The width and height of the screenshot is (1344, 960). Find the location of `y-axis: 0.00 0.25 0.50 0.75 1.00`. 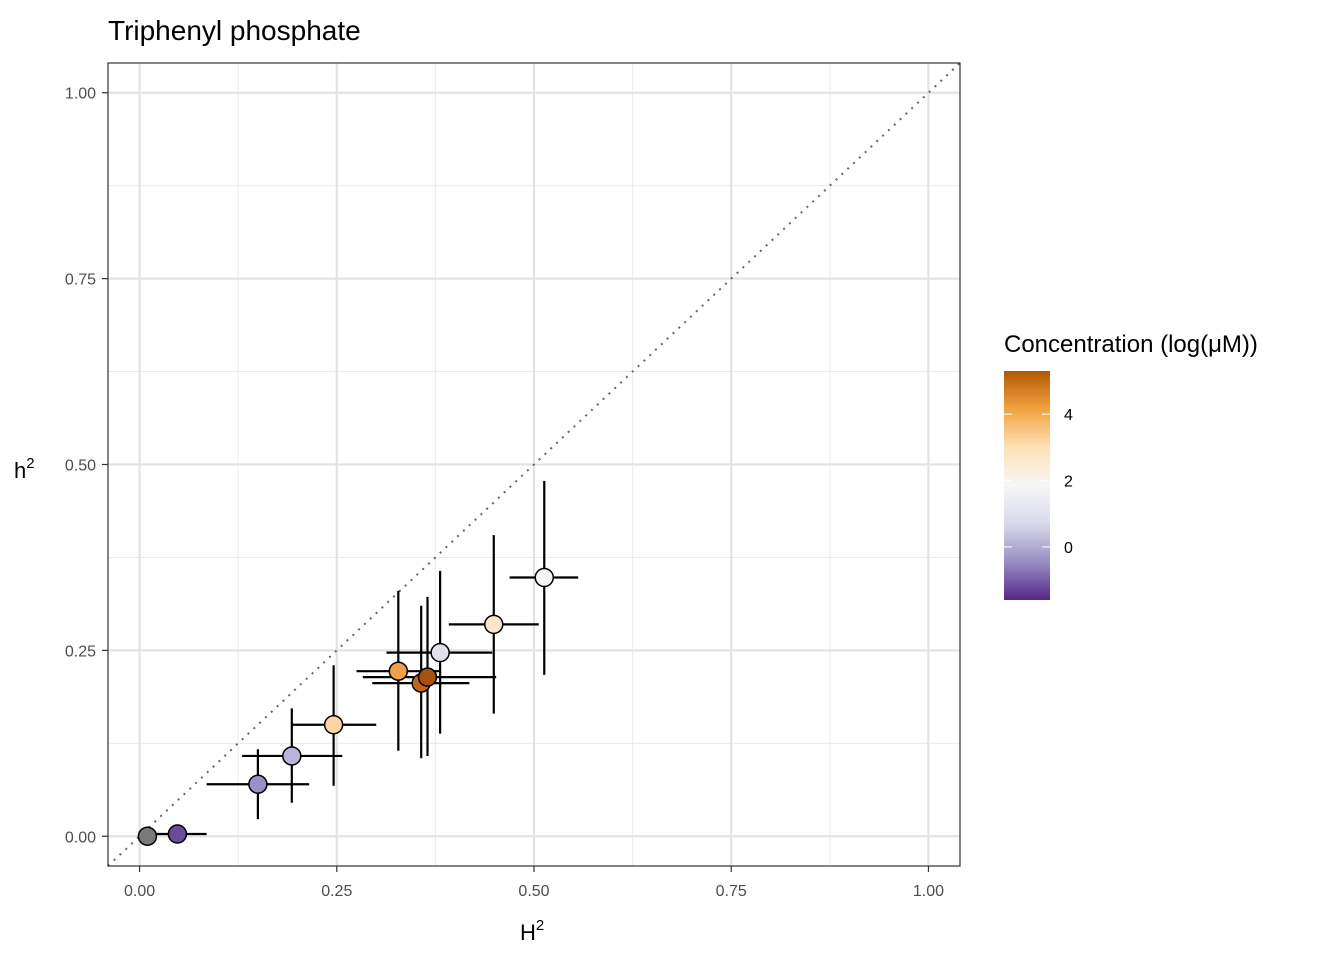

y-axis: 0.00 0.25 0.50 0.75 1.00 is located at coordinates (86, 466).